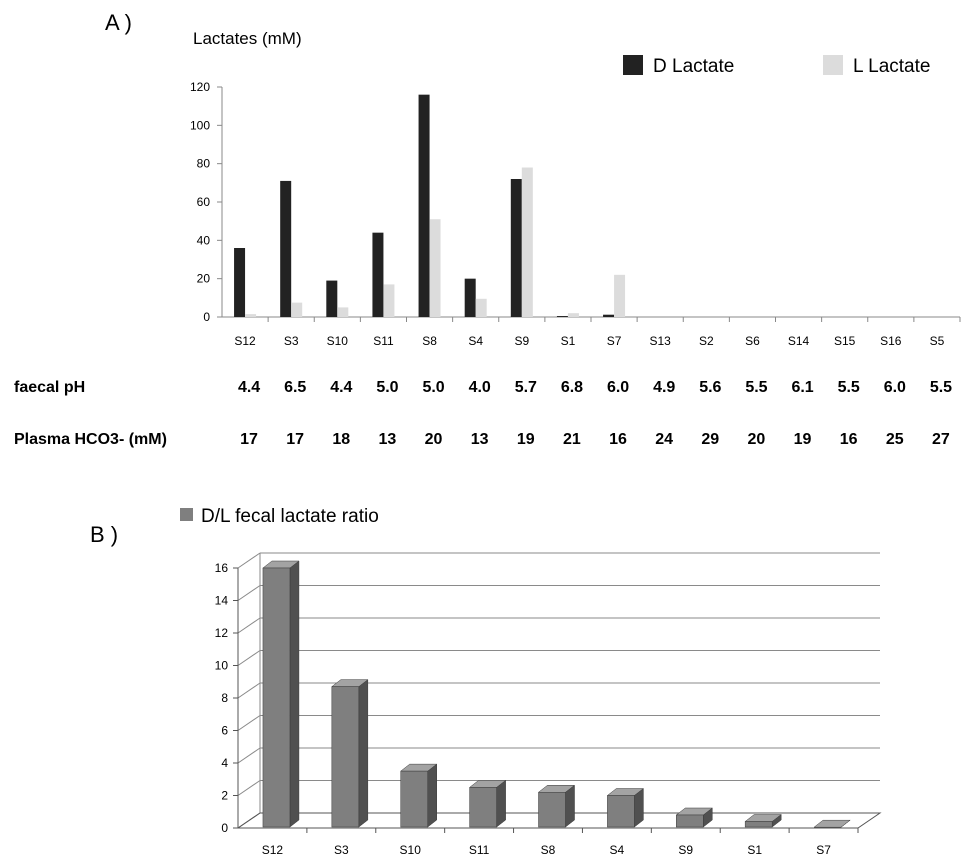 This screenshot has width=965, height=860. I want to click on panel-a-bars, so click(430, 206).